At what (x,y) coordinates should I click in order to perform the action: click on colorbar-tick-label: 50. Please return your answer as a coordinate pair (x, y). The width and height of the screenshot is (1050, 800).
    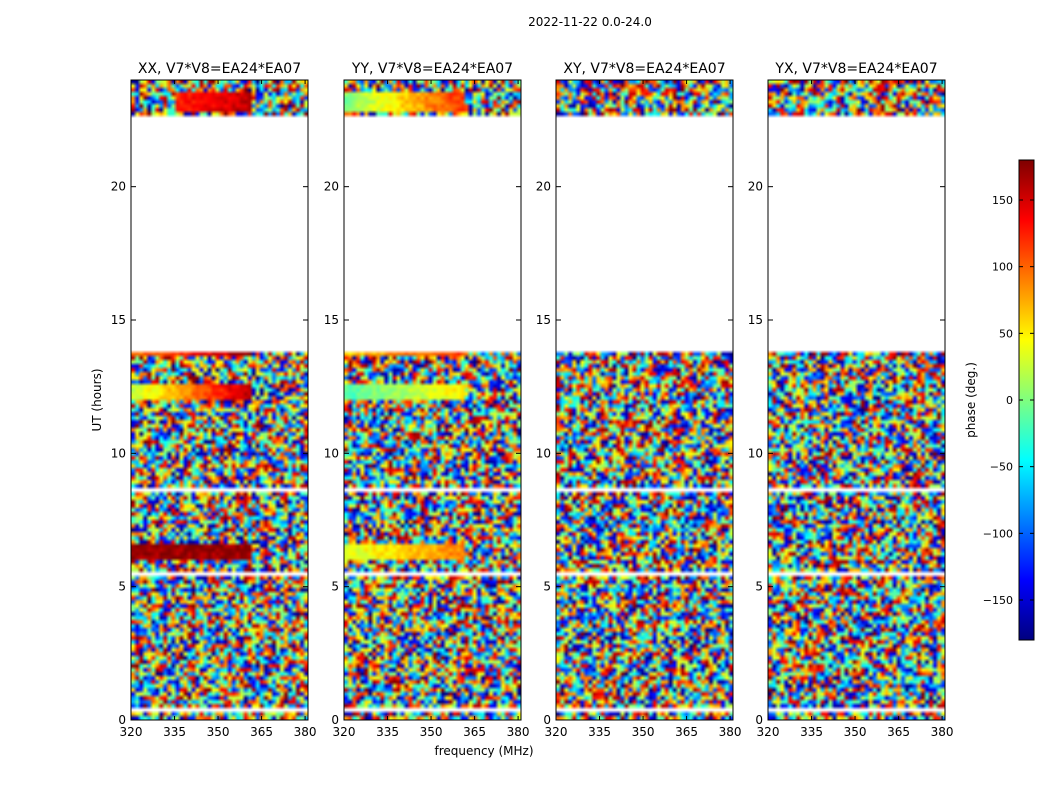
    Looking at the image, I should click on (1006, 333).